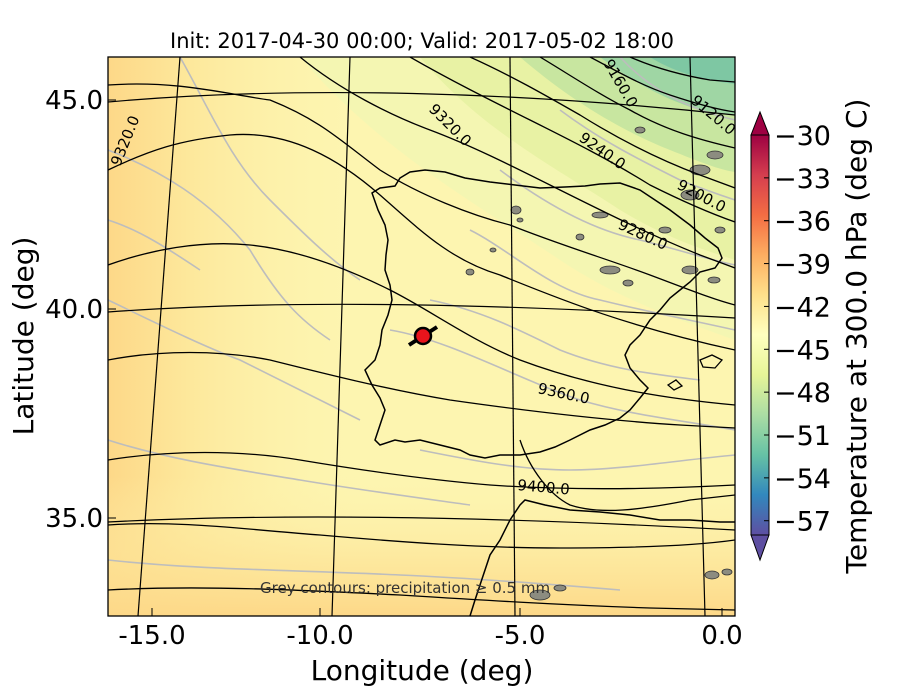 This screenshot has height=700, width=900. I want to click on balearic-islands, so click(695, 372).